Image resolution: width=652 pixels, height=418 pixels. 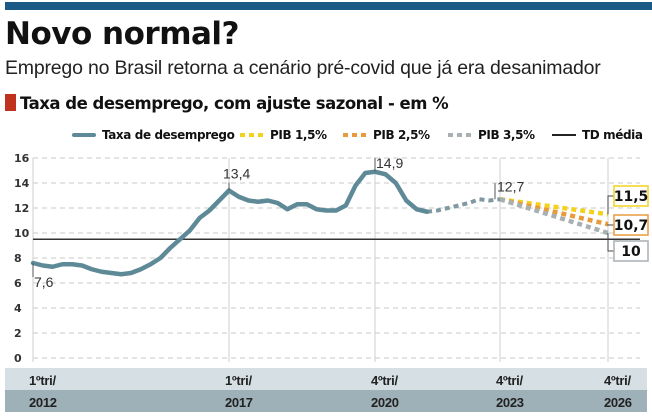 I want to click on legend-item-pib15: PIB 1,5%, so click(x=283, y=135).